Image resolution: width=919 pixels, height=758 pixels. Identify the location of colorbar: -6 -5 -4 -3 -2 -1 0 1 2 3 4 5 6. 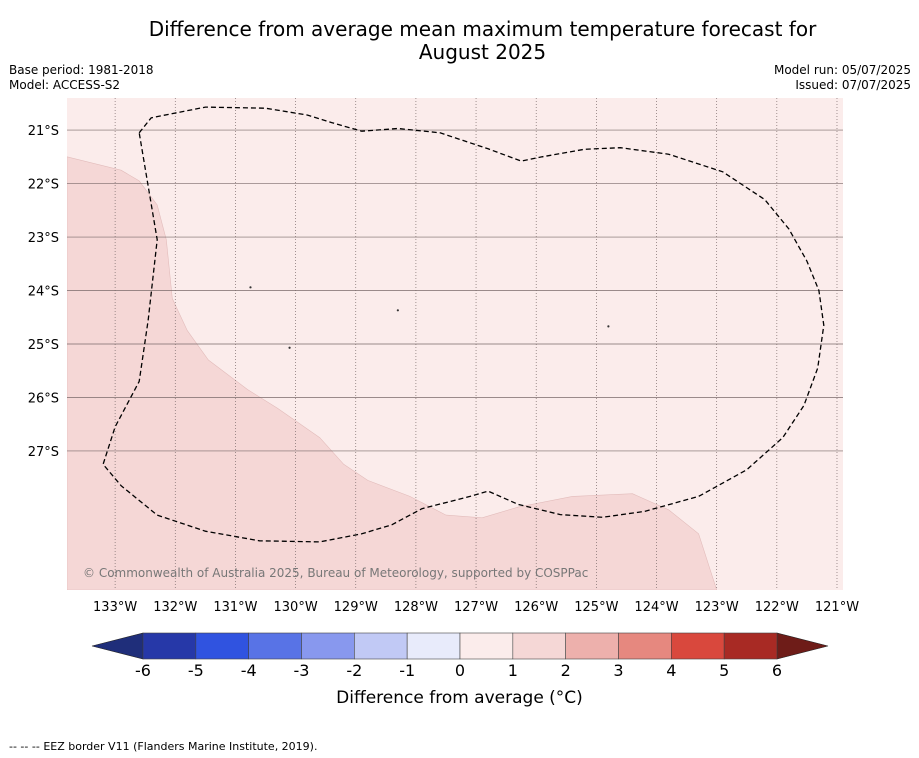
(460, 656).